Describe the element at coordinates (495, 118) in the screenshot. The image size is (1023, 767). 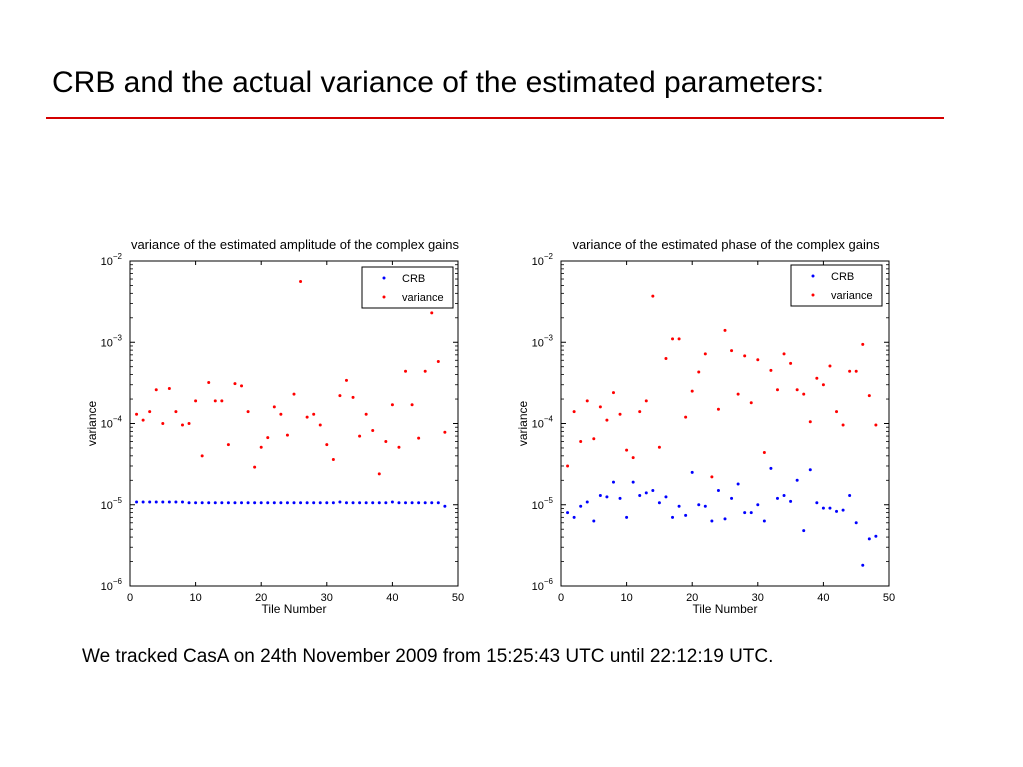
I see `title-divider` at that location.